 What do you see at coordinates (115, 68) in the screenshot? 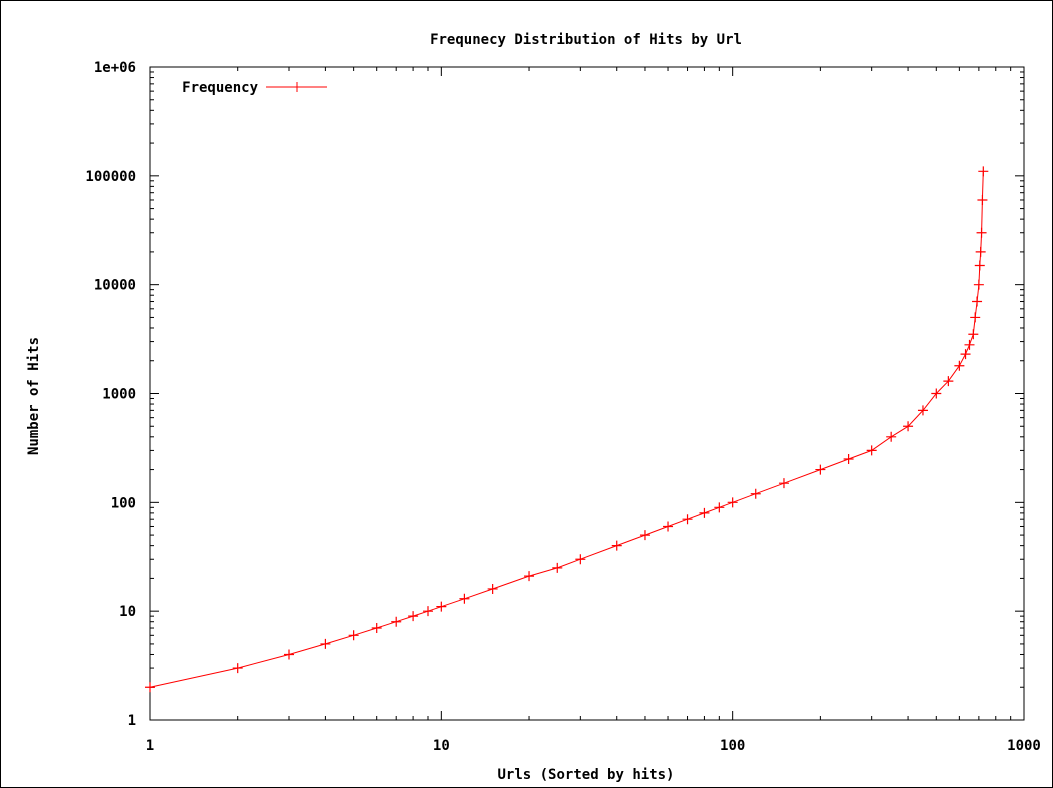
I see `y-tick-label: 1e+06` at bounding box center [115, 68].